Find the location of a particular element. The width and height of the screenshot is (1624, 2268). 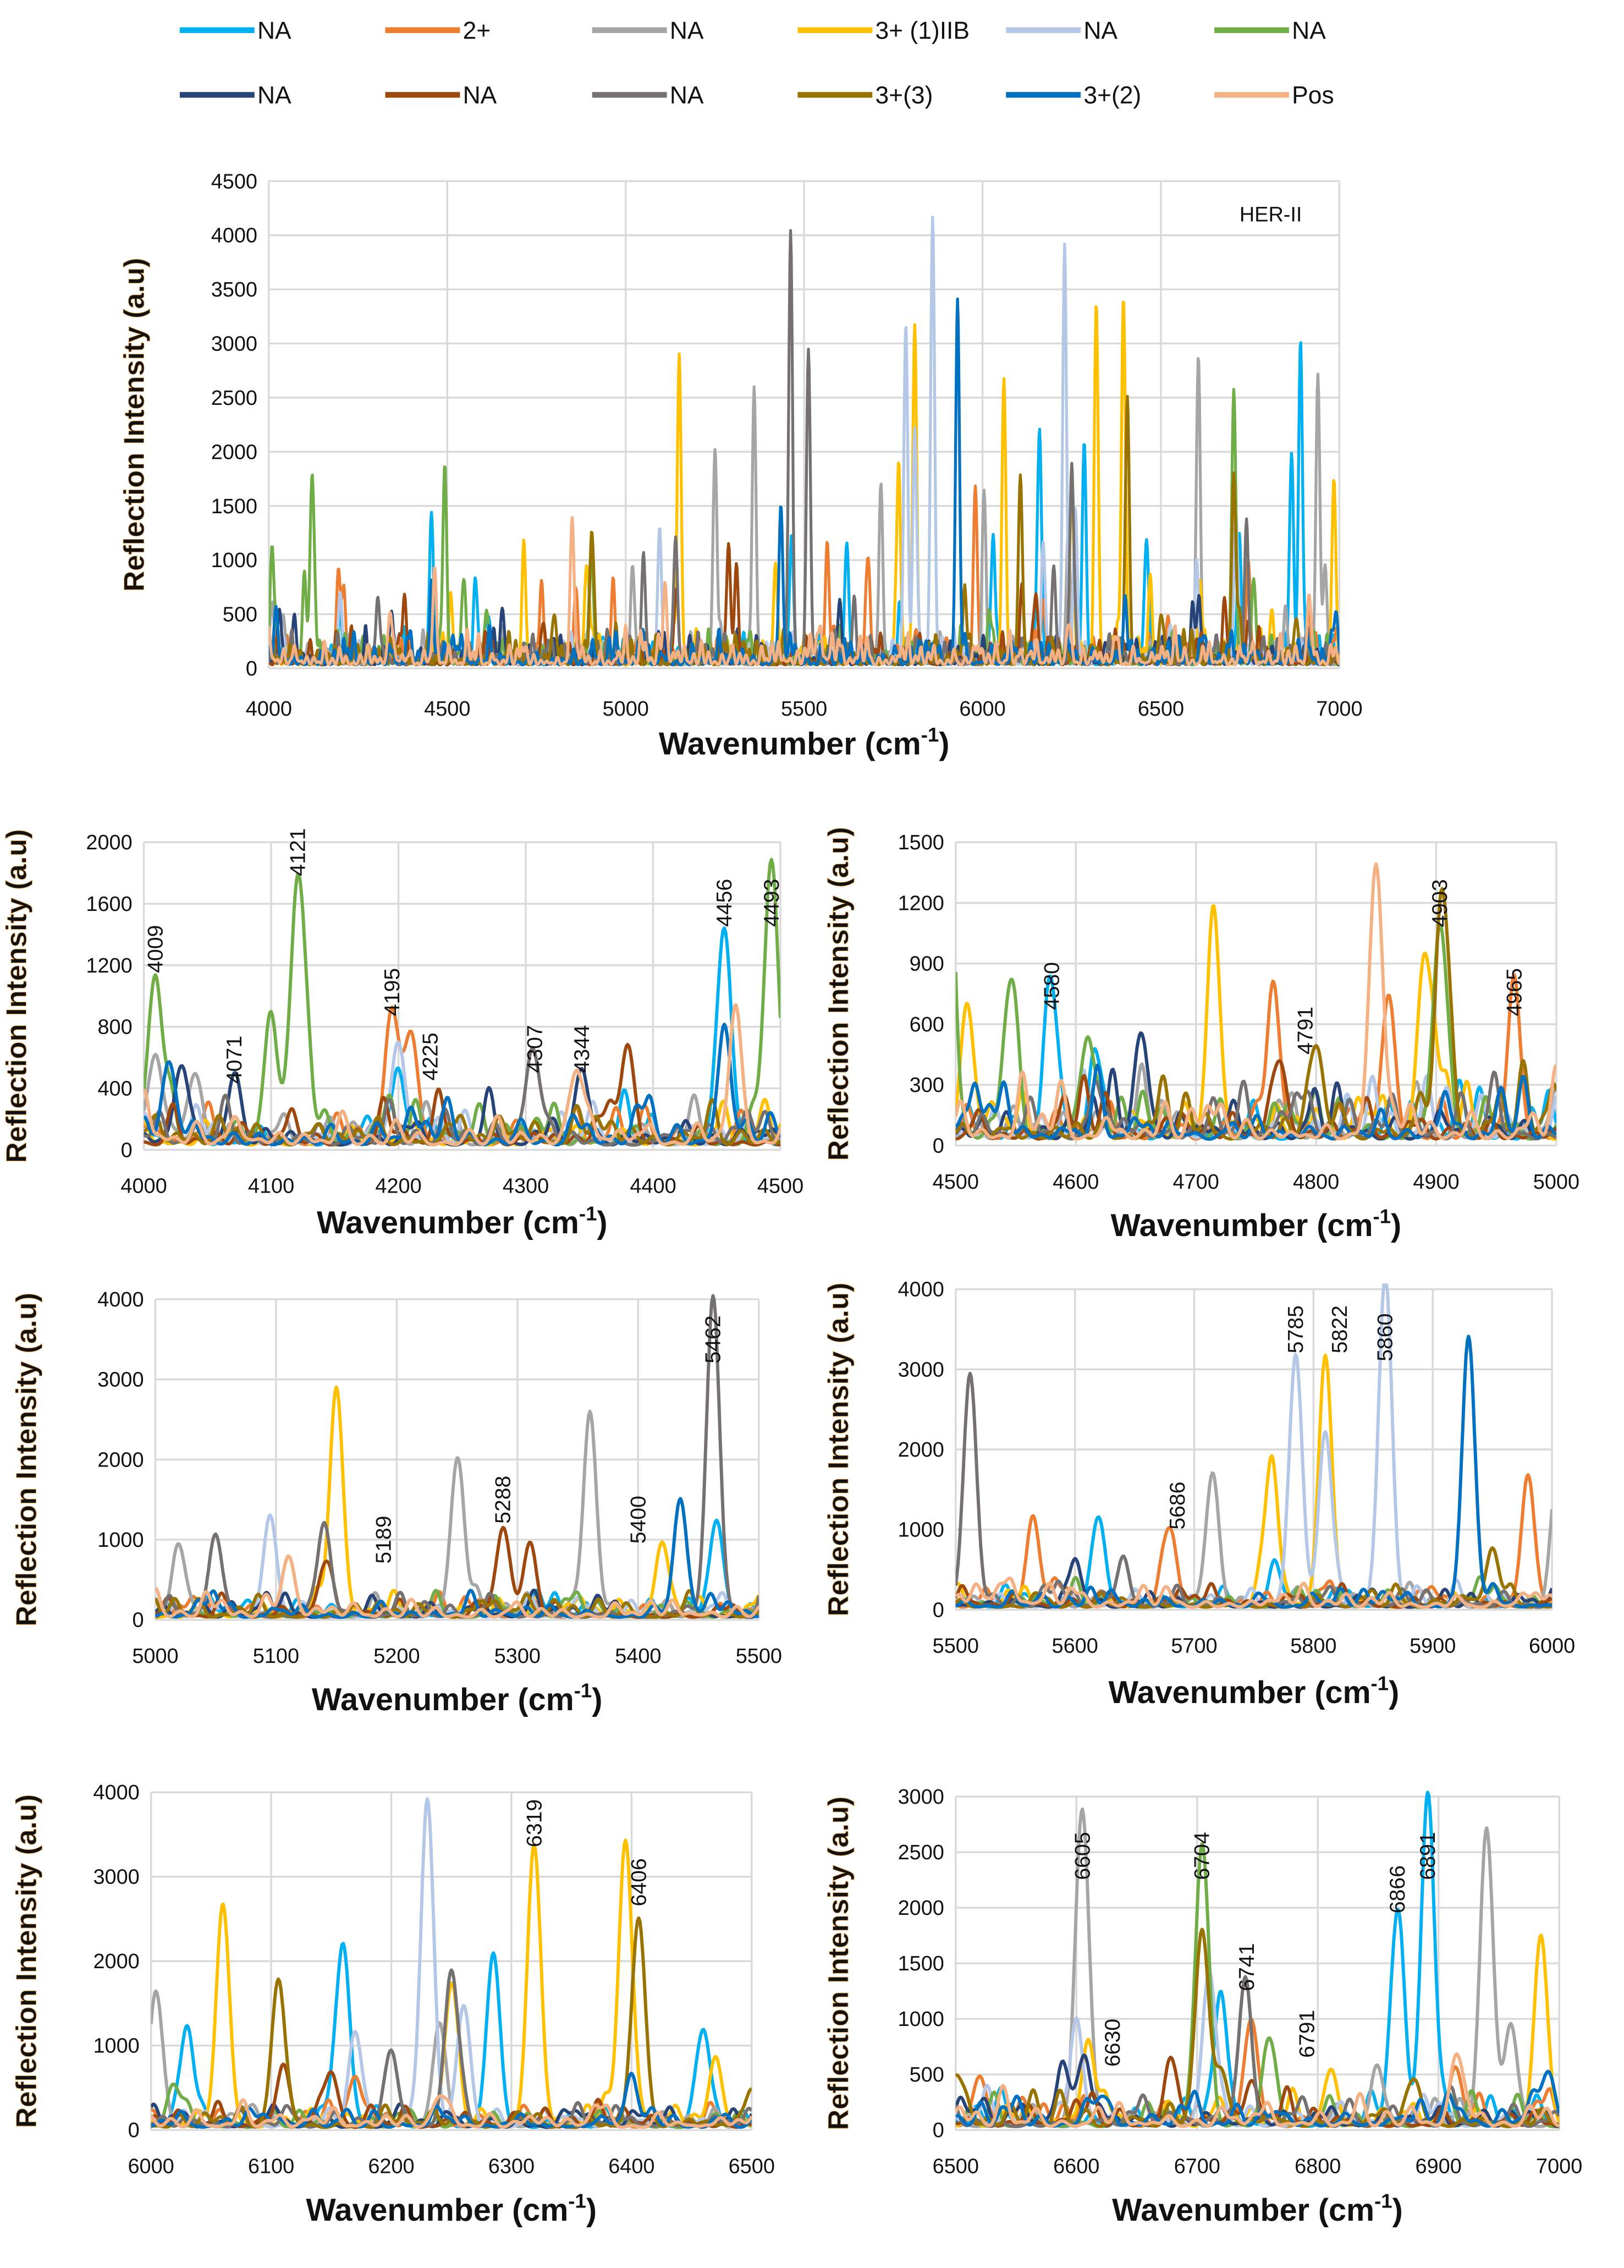

x-tick-label: 4100 is located at coordinates (271, 1186).